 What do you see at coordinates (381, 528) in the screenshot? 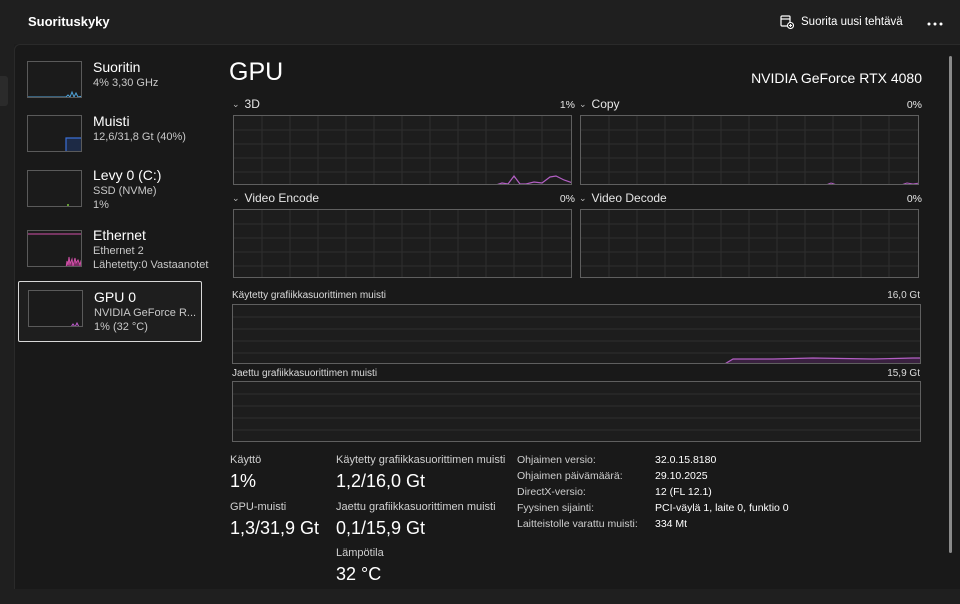
I see `shared-memory-stat-value: 0,1/15,9 Gt` at bounding box center [381, 528].